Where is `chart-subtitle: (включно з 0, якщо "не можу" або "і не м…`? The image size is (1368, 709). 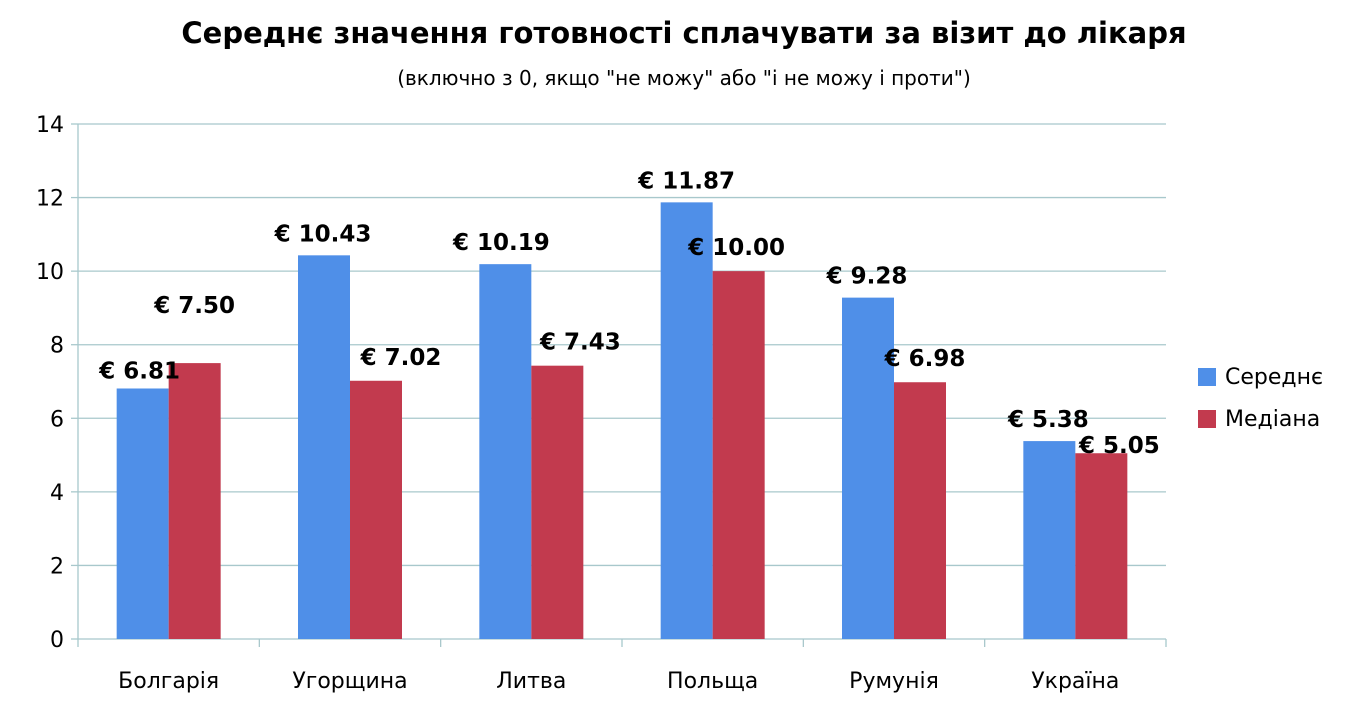
chart-subtitle: (включно з 0, якщо "не можу" або "і не м… is located at coordinates (684, 78).